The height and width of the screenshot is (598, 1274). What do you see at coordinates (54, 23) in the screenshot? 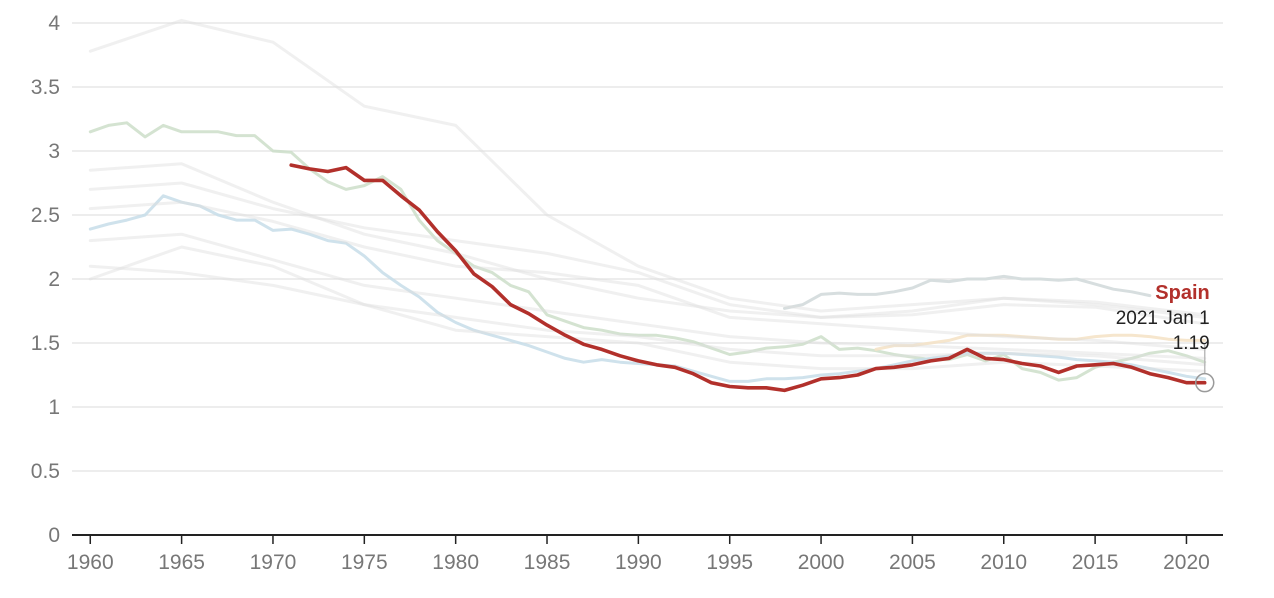
I see `y-tick-label: 4` at bounding box center [54, 23].